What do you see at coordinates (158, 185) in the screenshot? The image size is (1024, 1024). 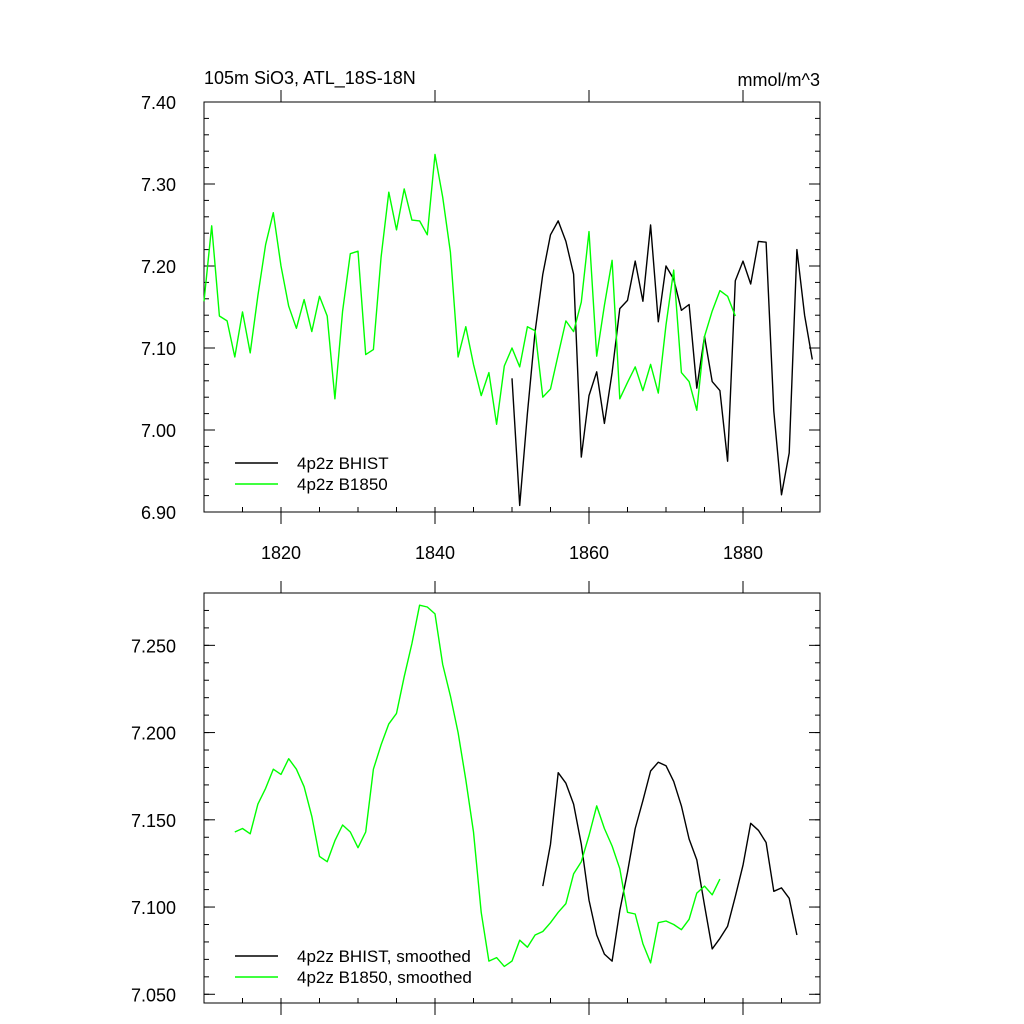 I see `y-tick-label: 7.30` at bounding box center [158, 185].